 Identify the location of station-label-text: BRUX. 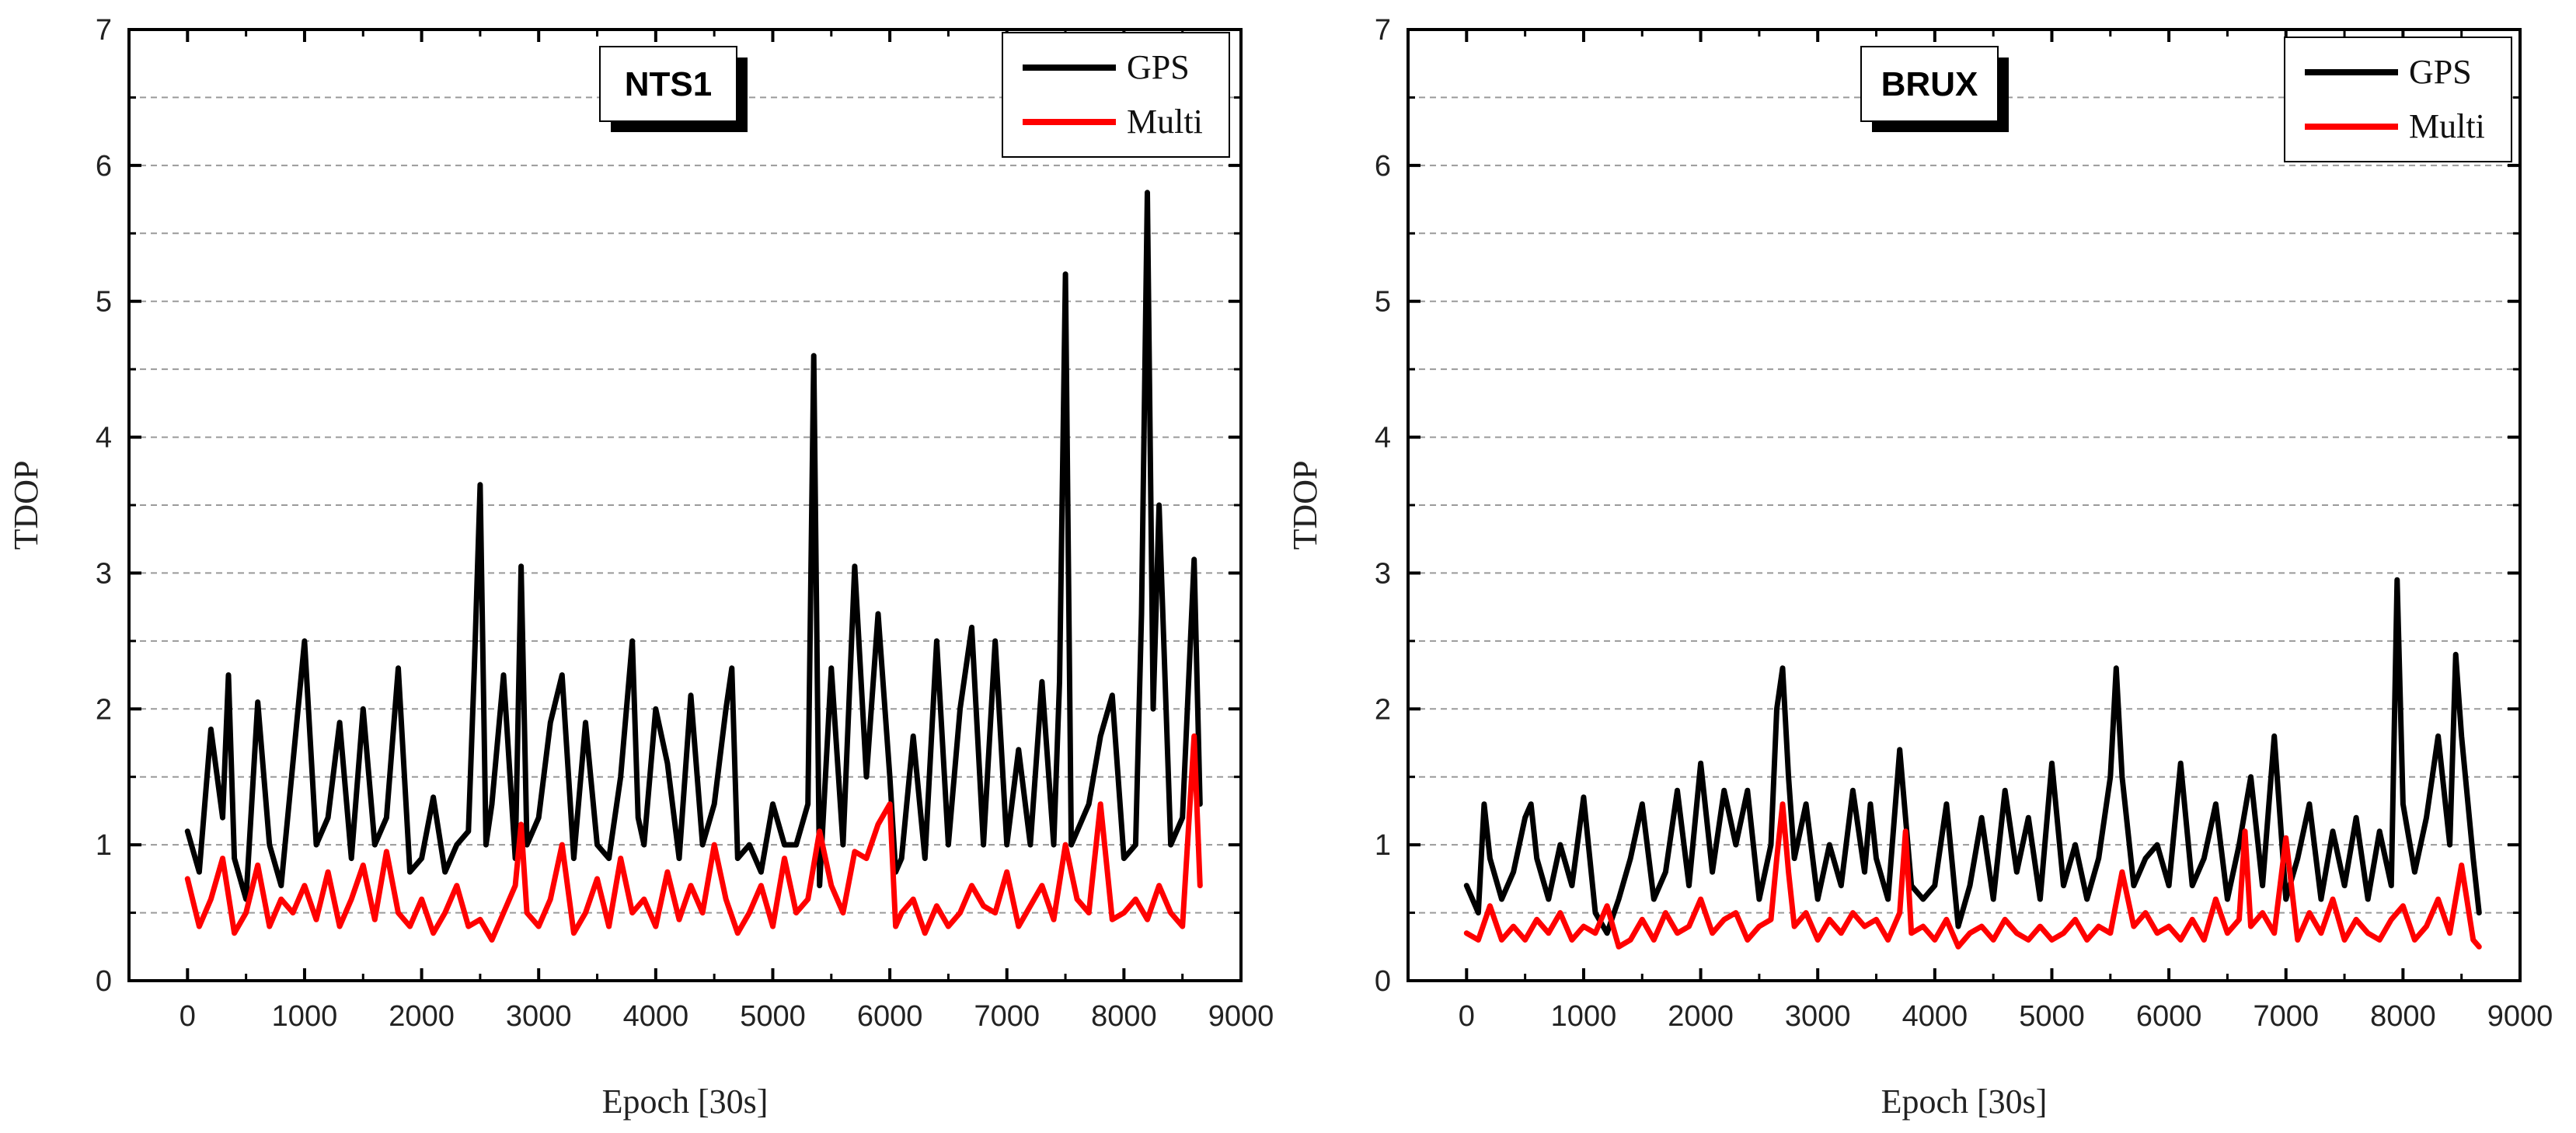
(1929, 84).